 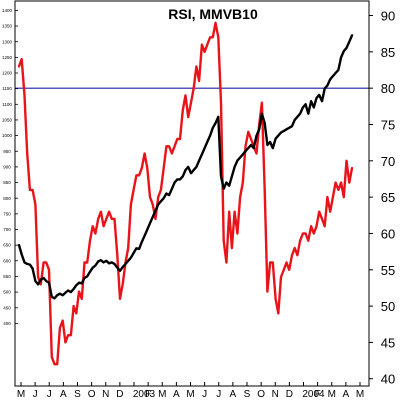 I want to click on left-tick-label: 900, so click(x=7, y=166).